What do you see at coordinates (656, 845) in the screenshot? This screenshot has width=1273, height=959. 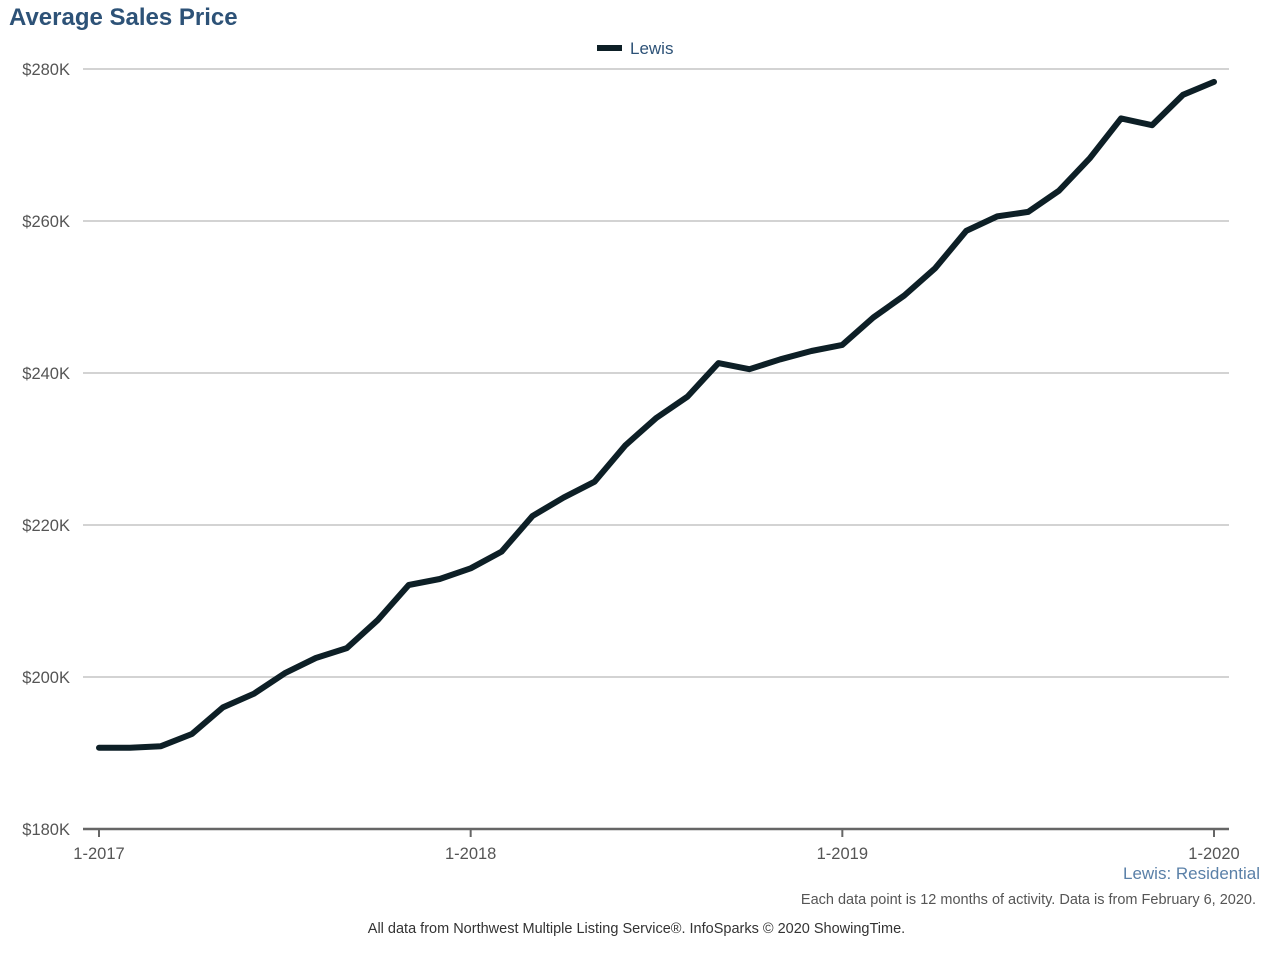 I see `x-axis: 1-2017 1-2018 1-2019 1-2020` at bounding box center [656, 845].